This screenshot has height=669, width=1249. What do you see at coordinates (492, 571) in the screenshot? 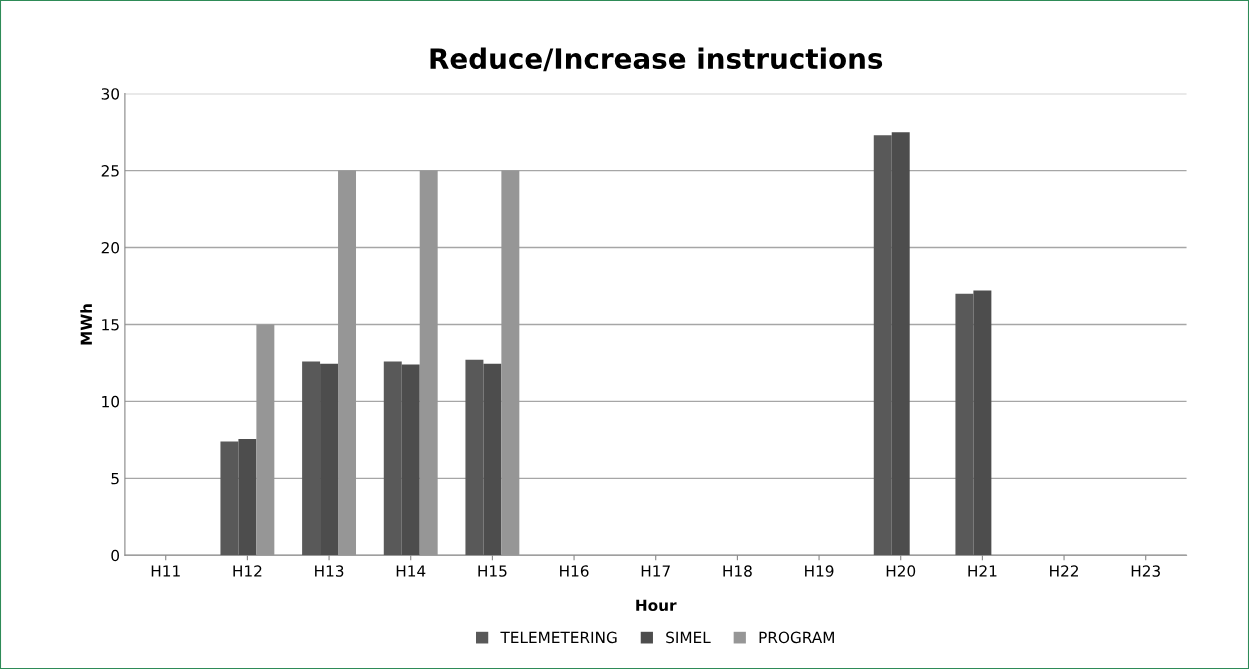
I see `x-tick-label: H15` at bounding box center [492, 571].